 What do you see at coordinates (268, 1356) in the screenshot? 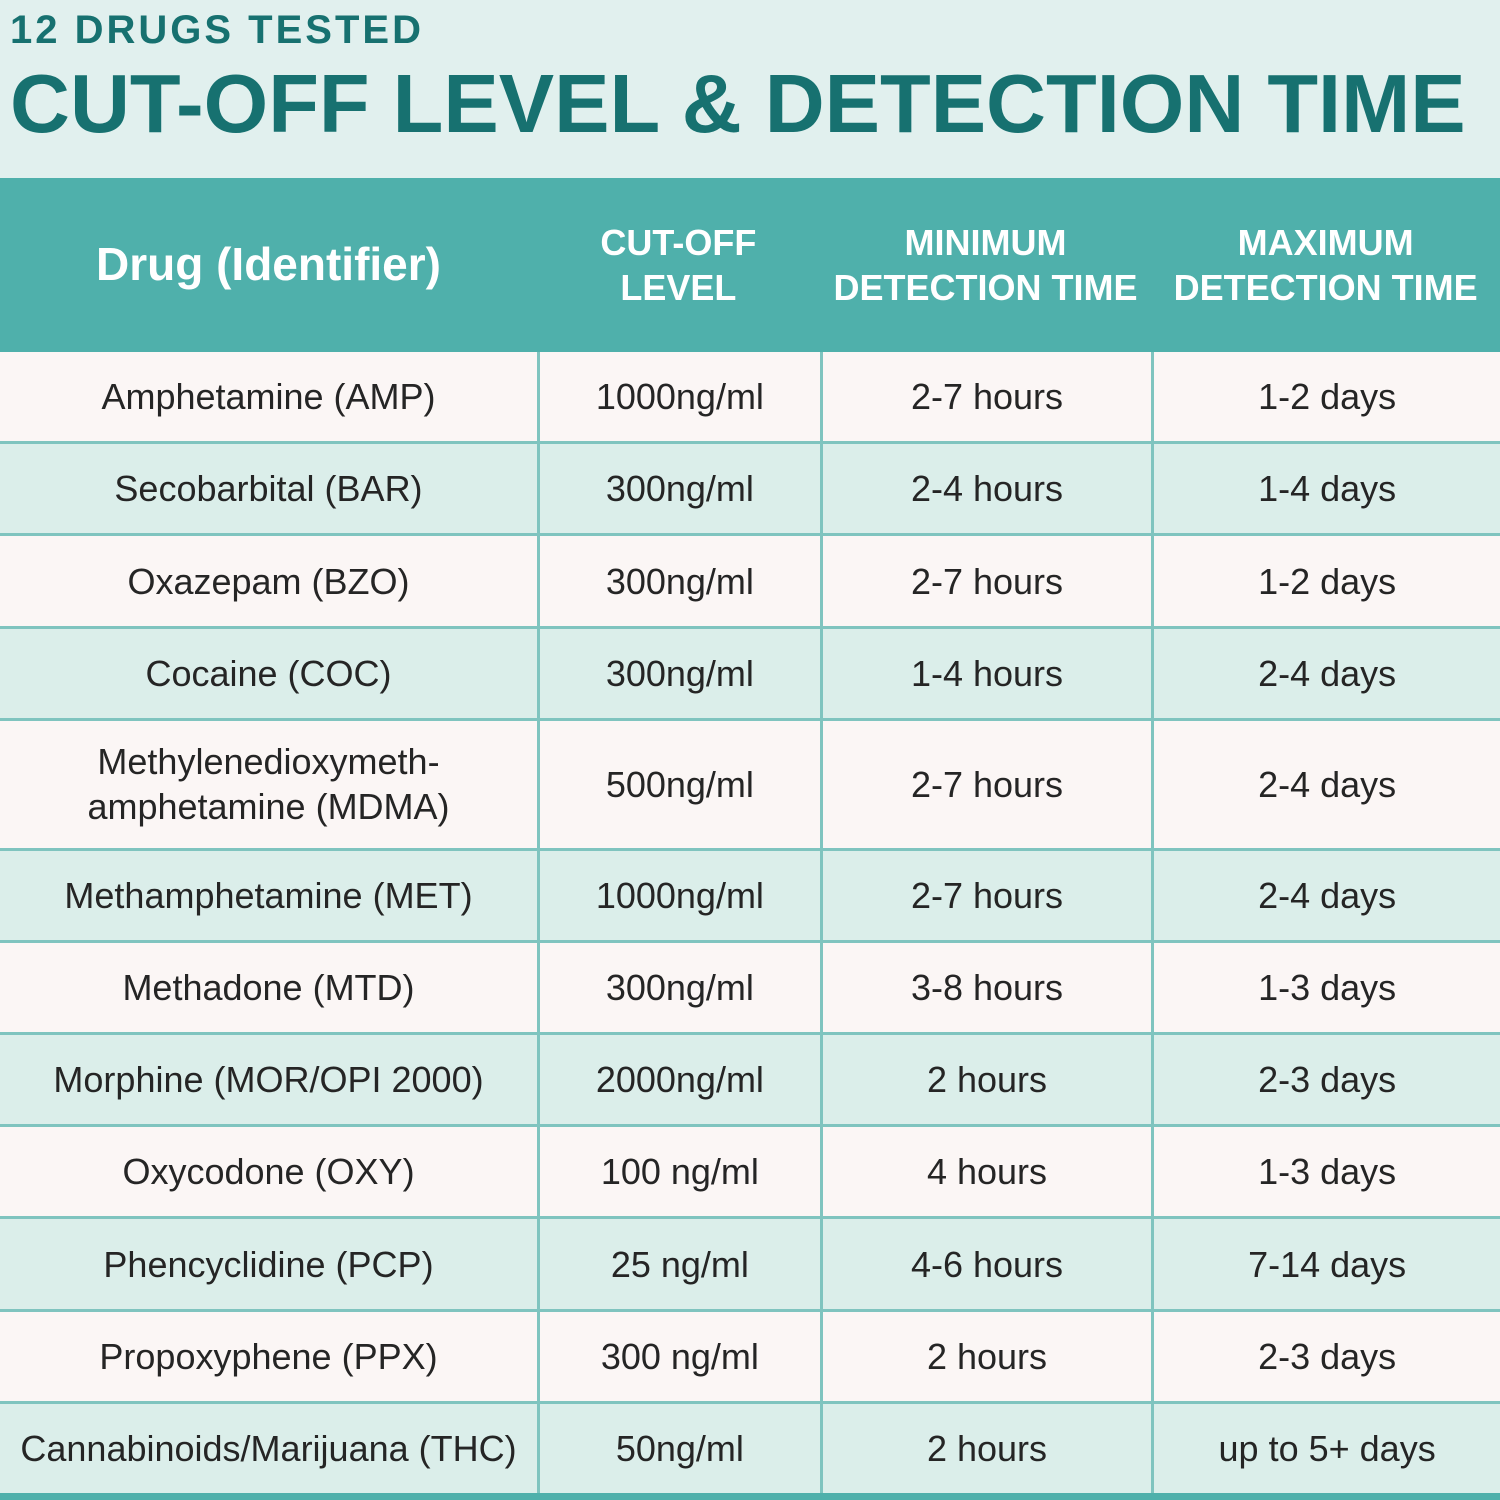
I see `drug-cell: Propoxyphene (PPX)` at bounding box center [268, 1356].